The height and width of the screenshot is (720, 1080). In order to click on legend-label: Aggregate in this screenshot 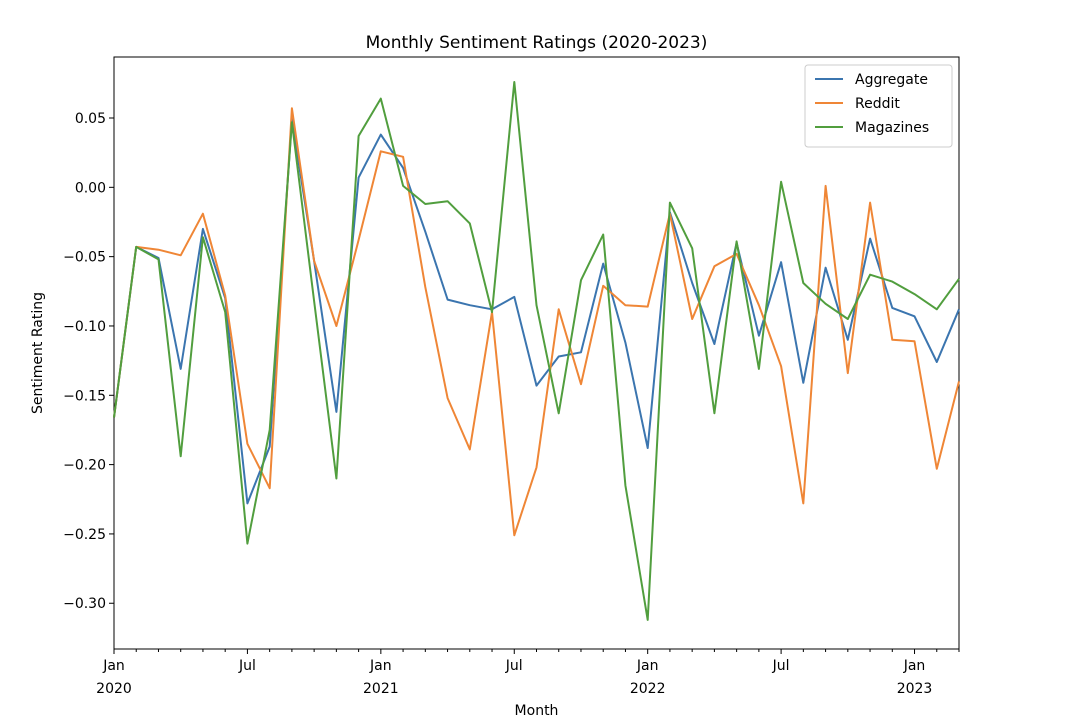, I will do `click(891, 80)`.